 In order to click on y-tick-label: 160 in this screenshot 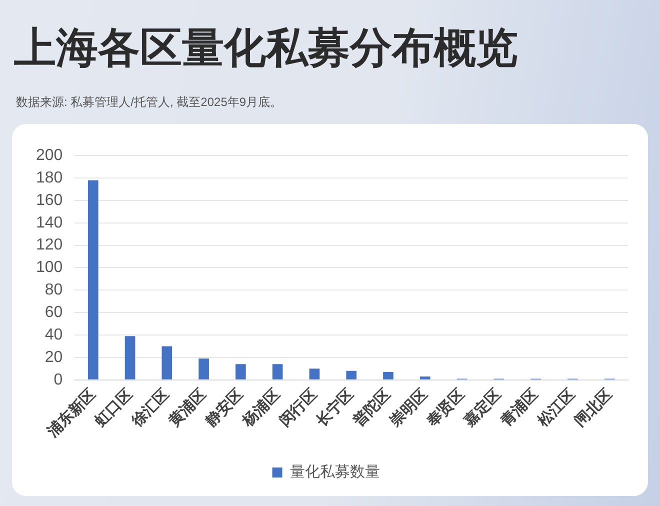, I will do `click(49, 200)`.